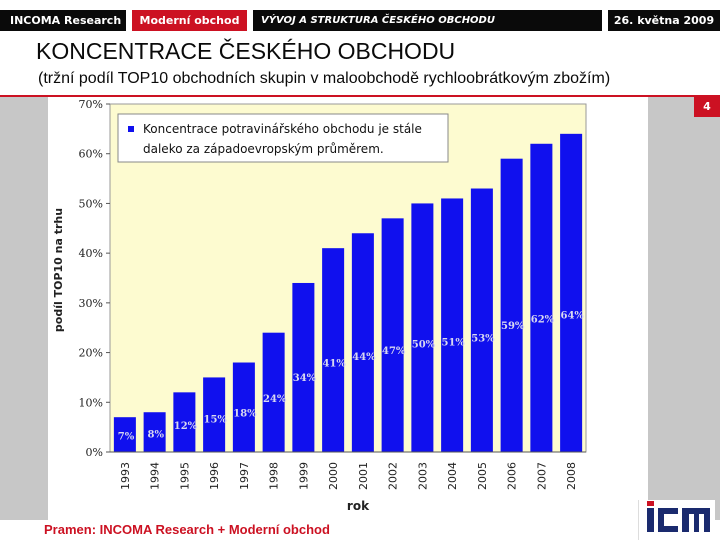 The height and width of the screenshot is (544, 720). Describe the element at coordinates (364, 357) in the screenshot. I see `data-label: 44%` at that location.